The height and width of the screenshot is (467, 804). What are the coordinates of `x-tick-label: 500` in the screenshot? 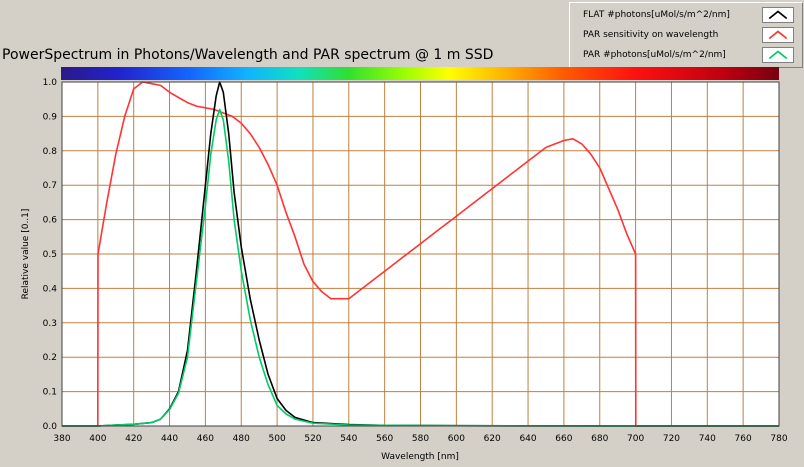 It's located at (277, 439).